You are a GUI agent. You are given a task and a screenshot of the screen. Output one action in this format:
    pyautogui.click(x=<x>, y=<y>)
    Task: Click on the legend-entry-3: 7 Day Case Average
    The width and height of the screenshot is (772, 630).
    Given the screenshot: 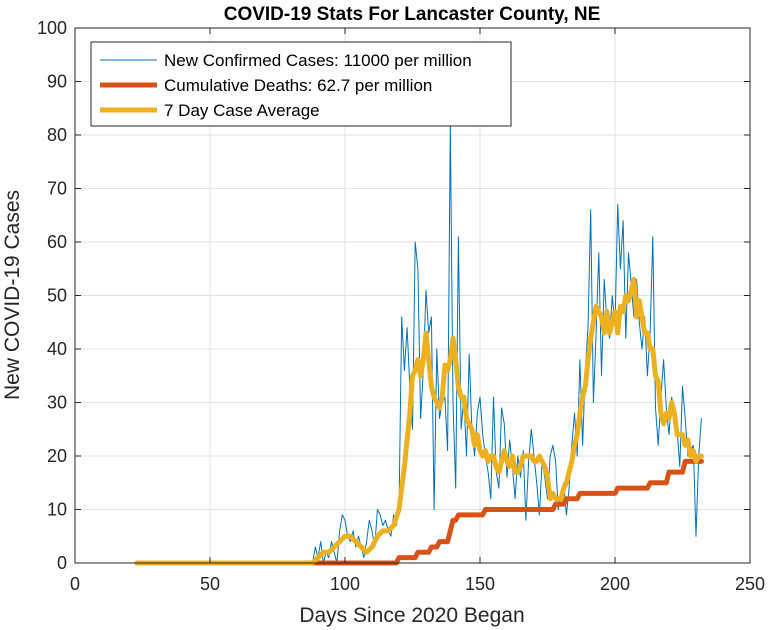 What is the action you would take?
    pyautogui.click(x=242, y=110)
    